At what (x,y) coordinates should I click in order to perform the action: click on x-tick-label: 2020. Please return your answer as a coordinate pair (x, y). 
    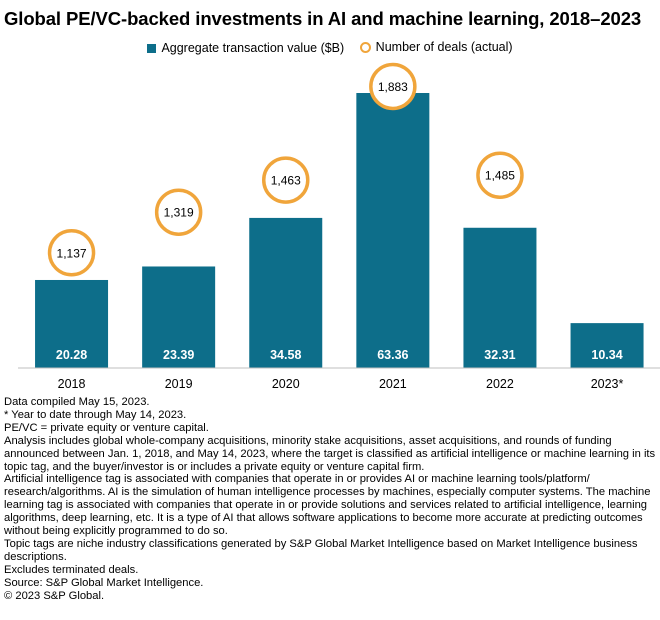
    Looking at the image, I should click on (286, 384).